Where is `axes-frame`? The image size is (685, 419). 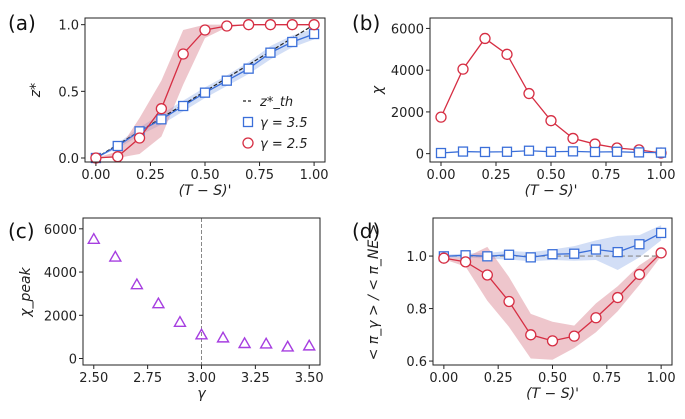
axes-frame is located at coordinates (551, 90).